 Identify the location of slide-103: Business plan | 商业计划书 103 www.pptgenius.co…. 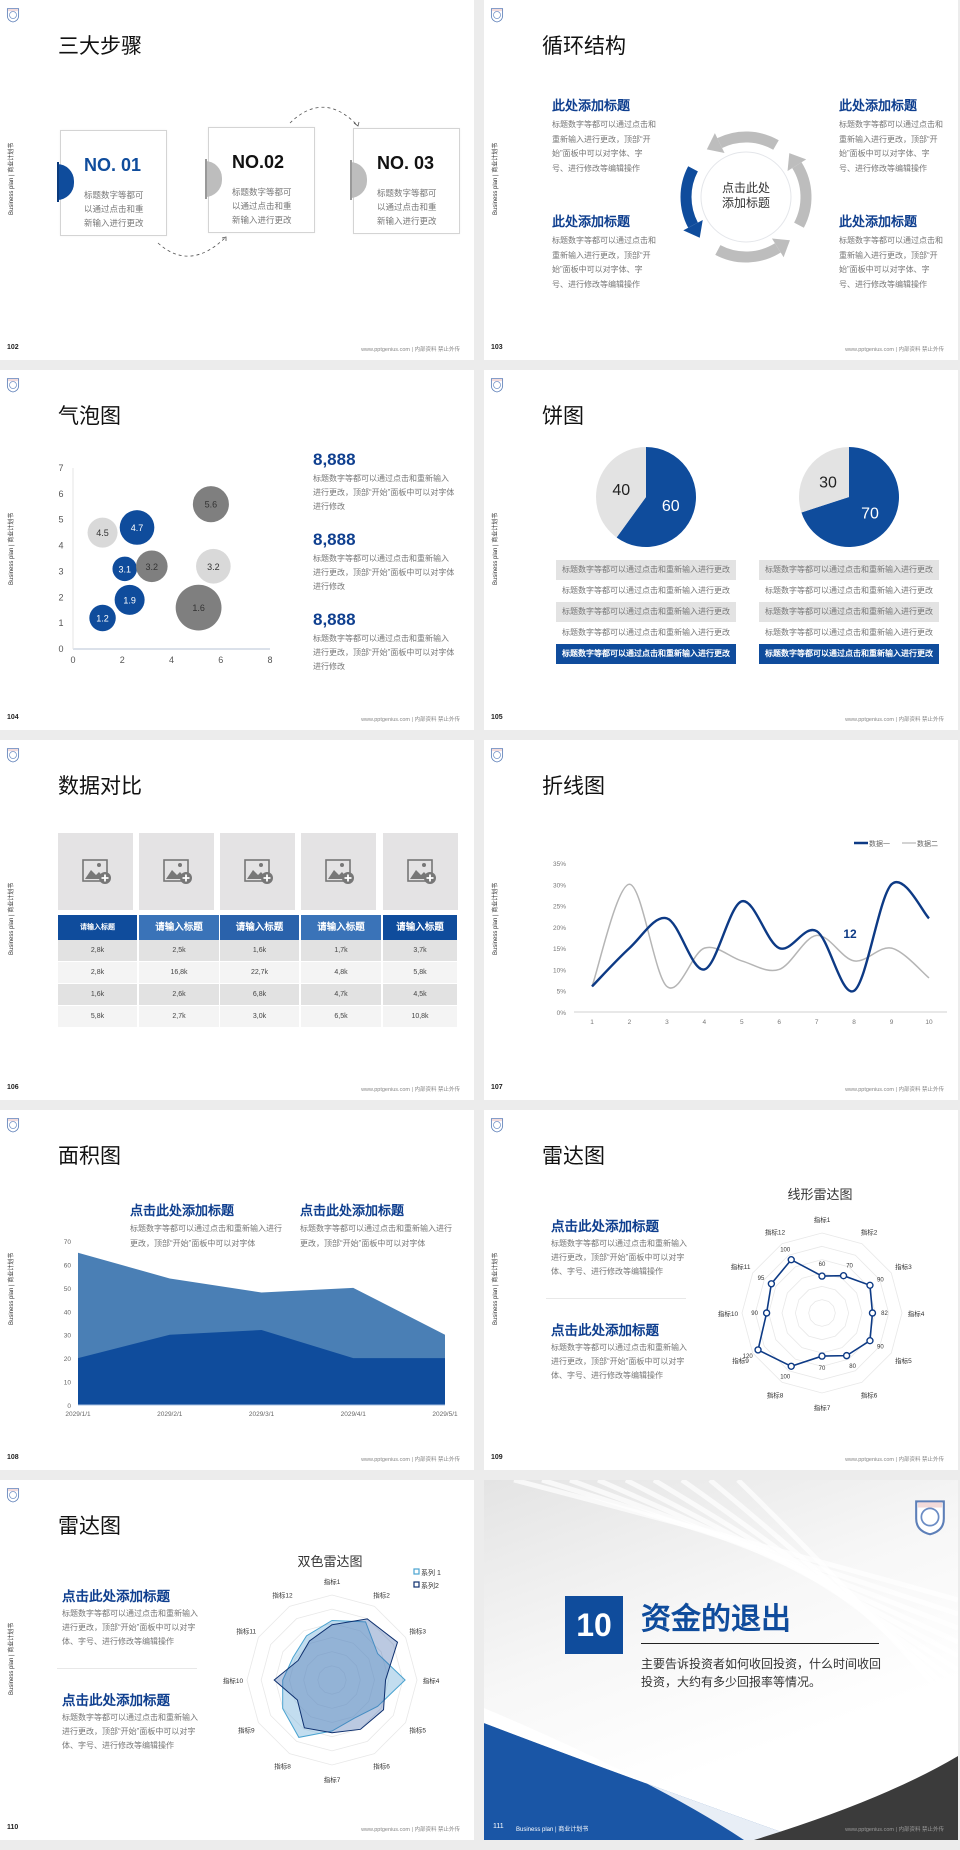
(721, 180).